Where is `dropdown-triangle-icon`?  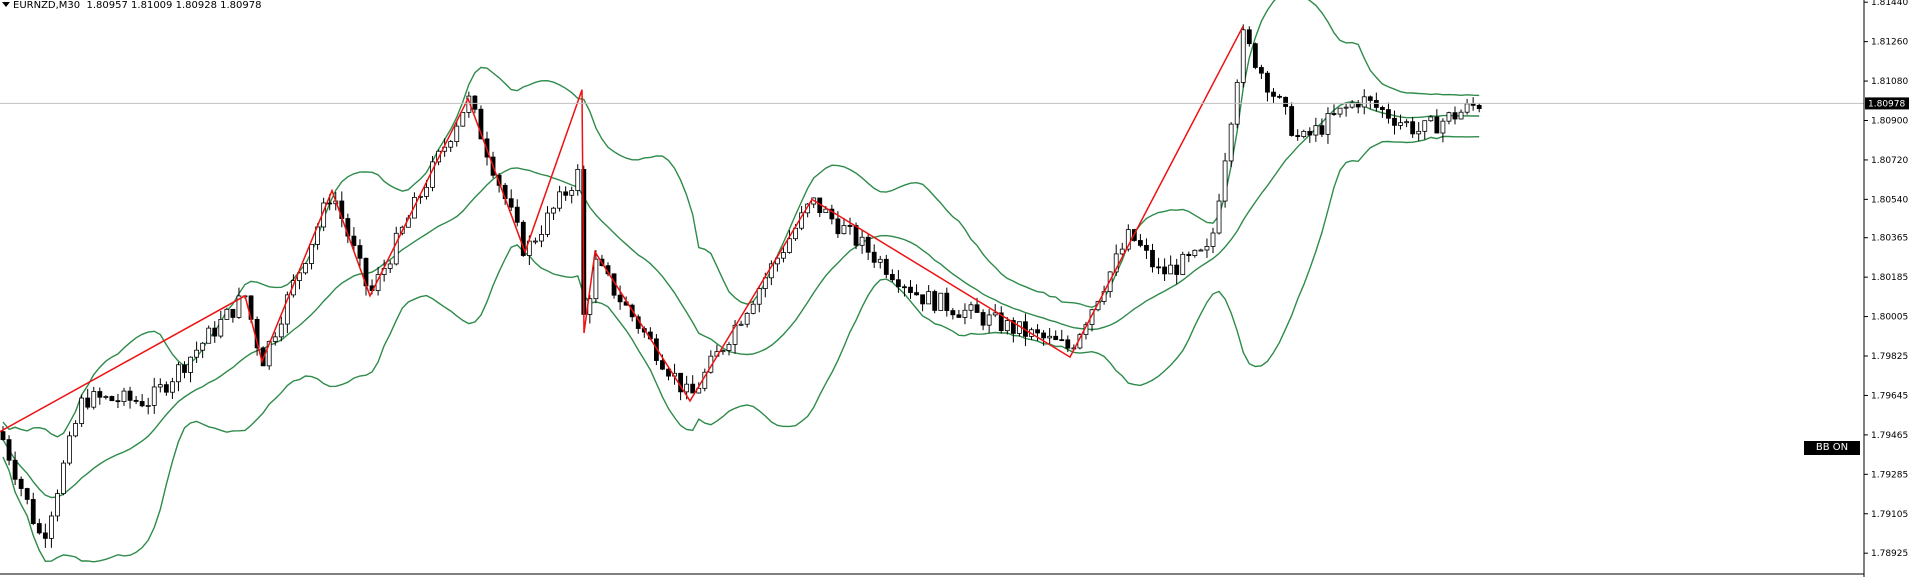 dropdown-triangle-icon is located at coordinates (6, 4).